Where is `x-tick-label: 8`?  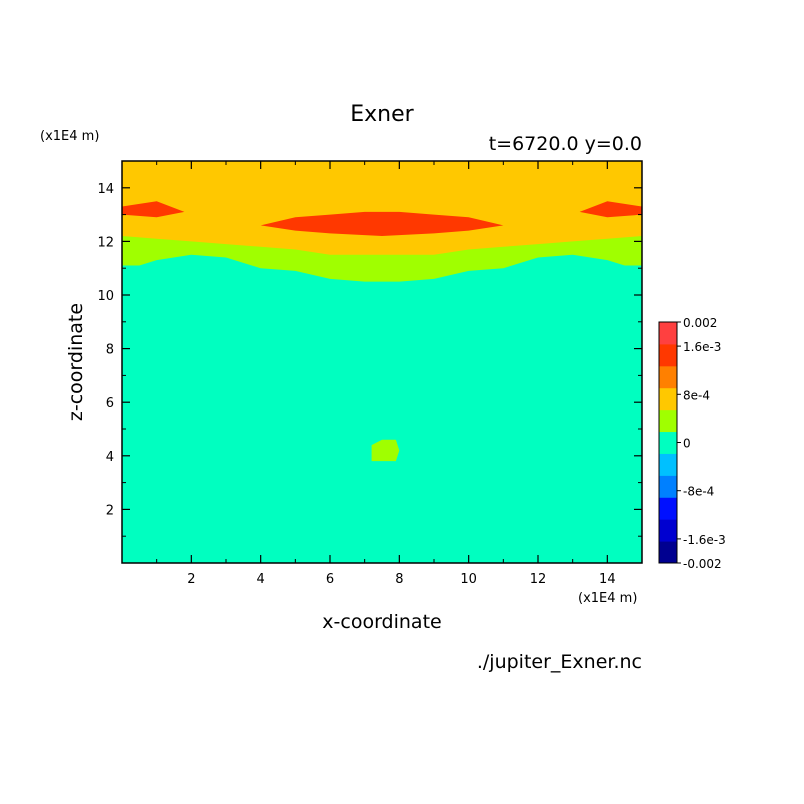
x-tick-label: 8 is located at coordinates (399, 579).